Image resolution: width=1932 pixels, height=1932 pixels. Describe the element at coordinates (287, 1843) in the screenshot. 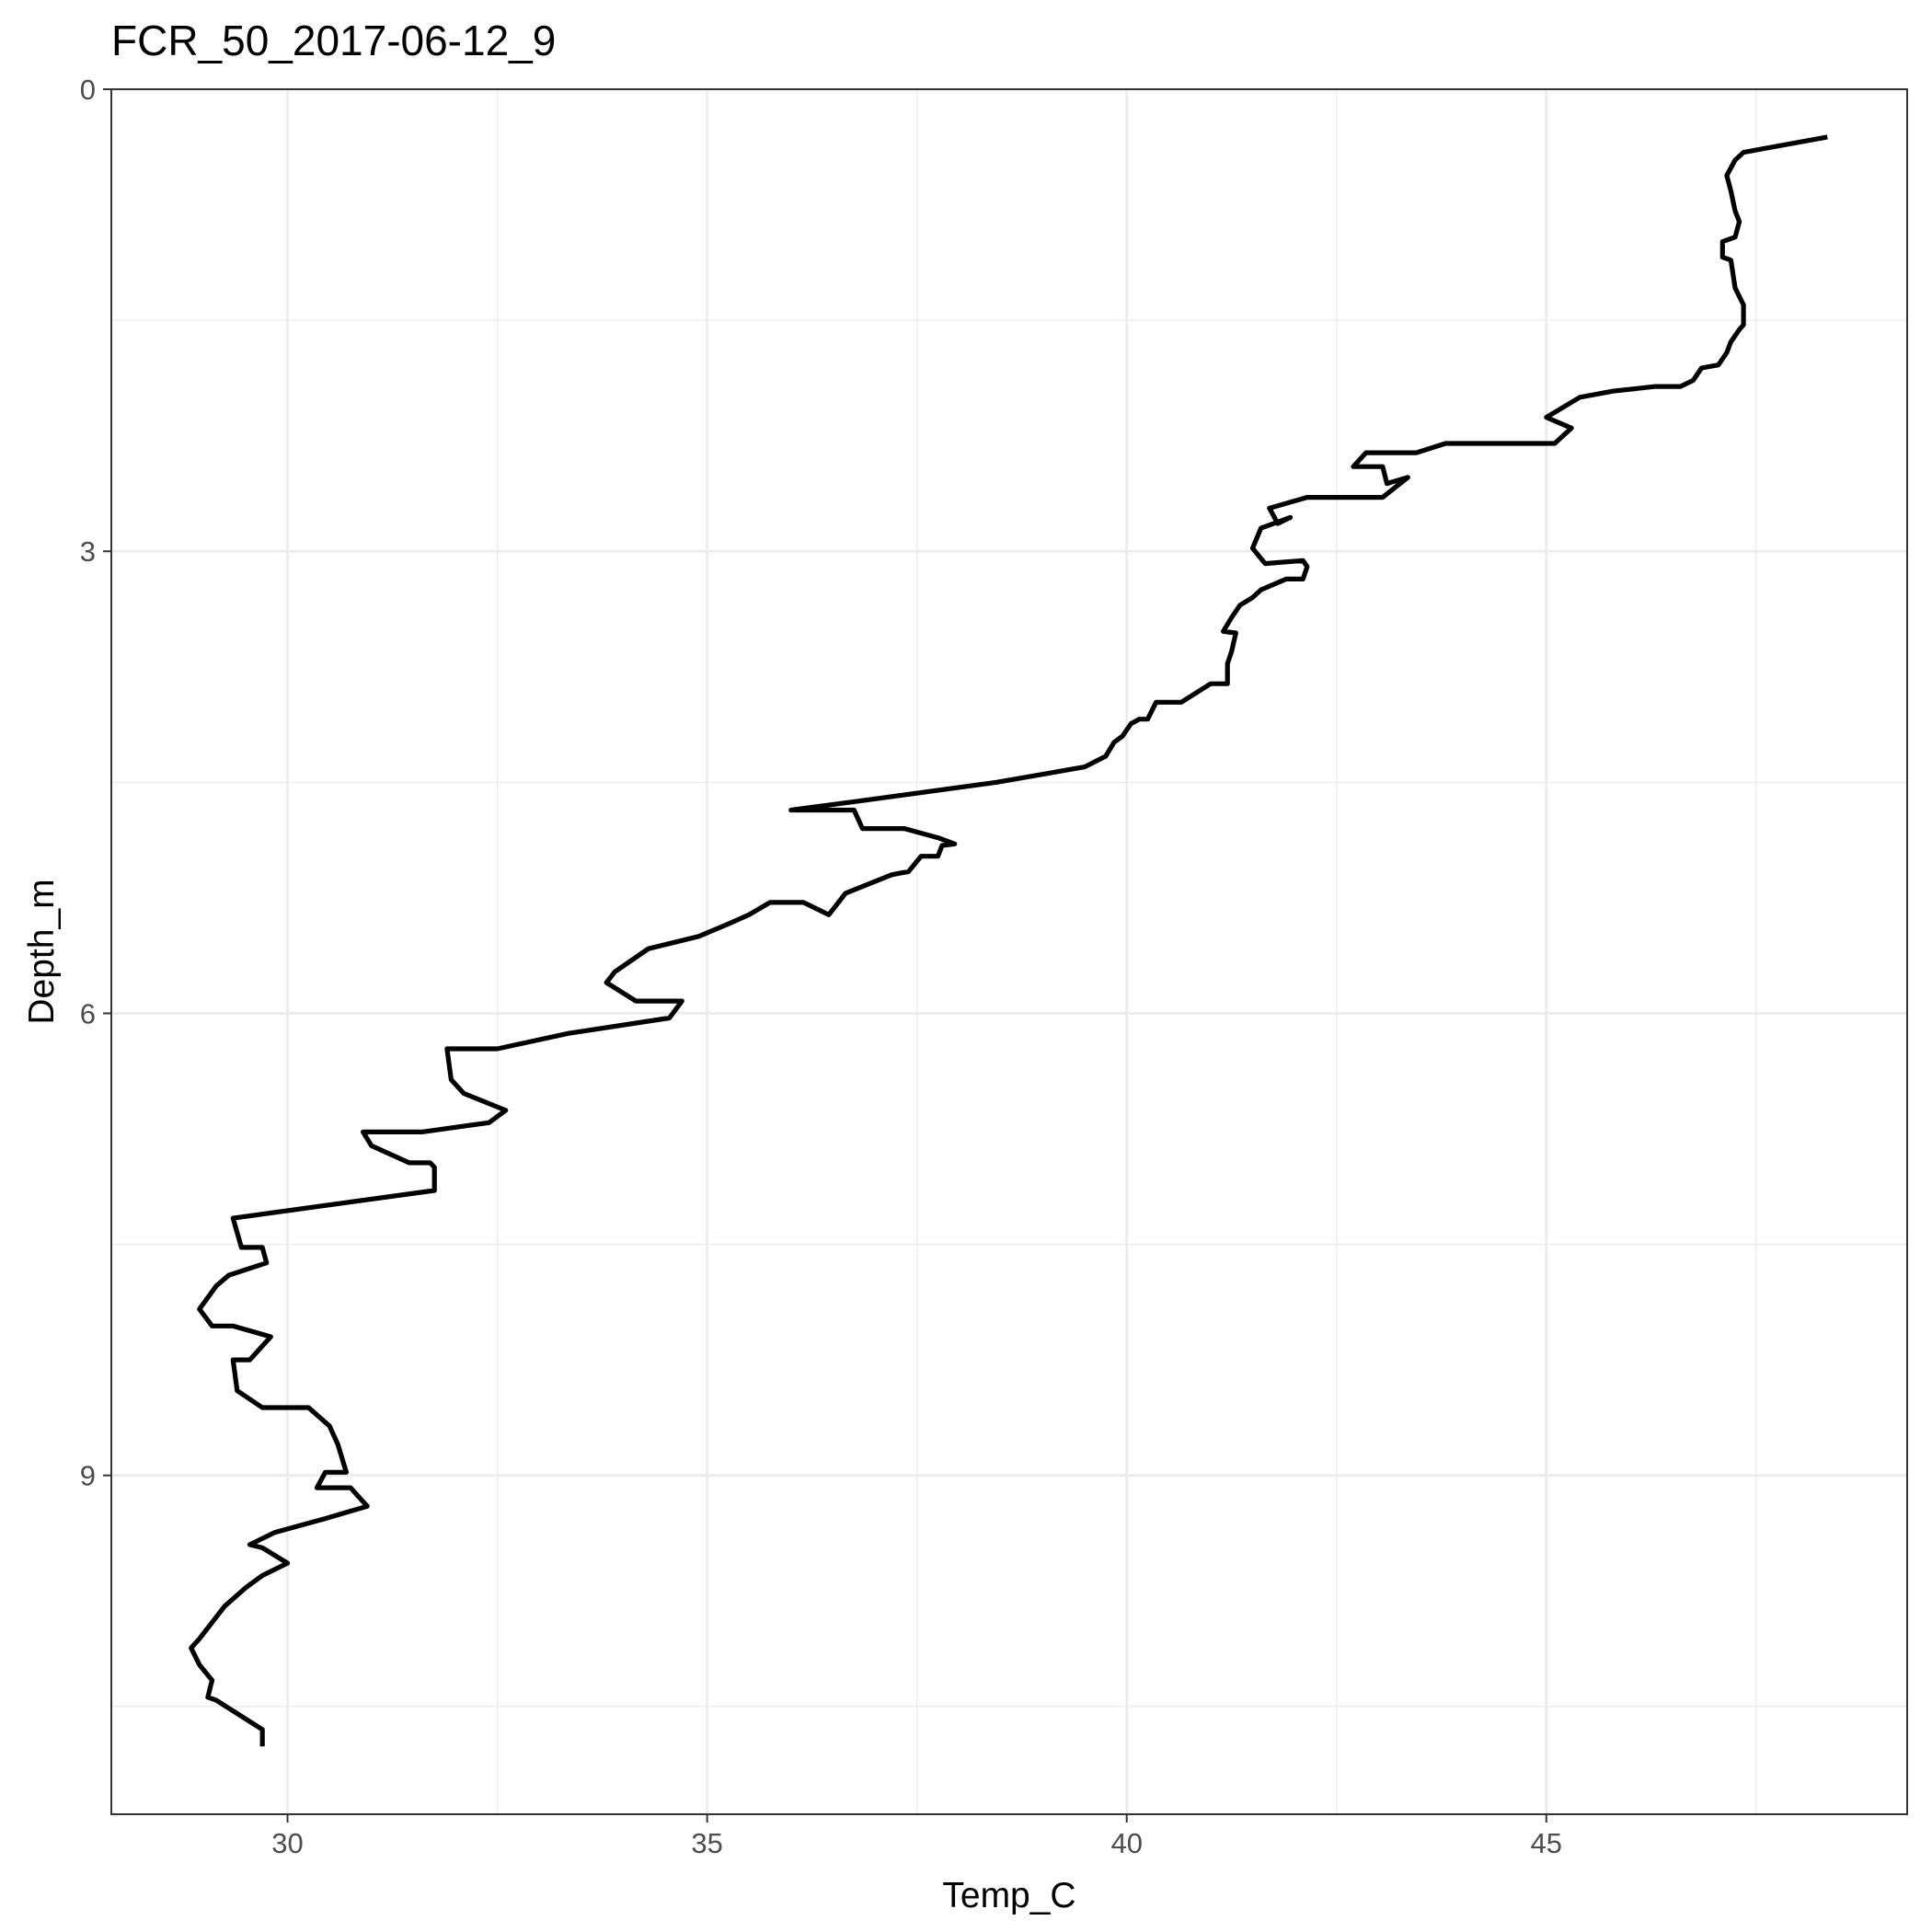

I see `x-tick-label: 30` at that location.